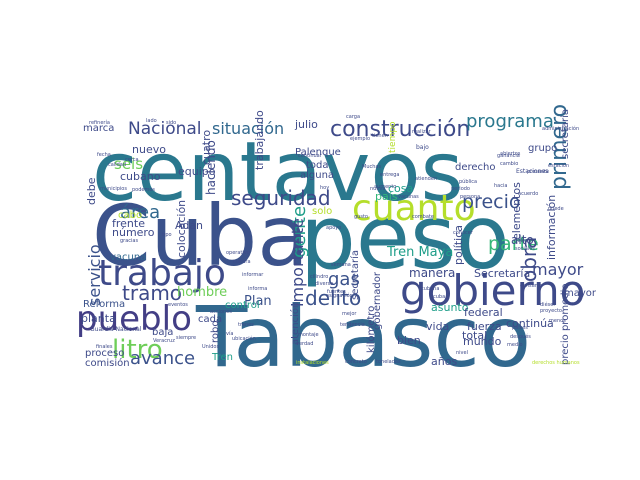 Image resolution: width=640 pixels, height=480 pixels. I want to click on cloud-word: abiertos, so click(510, 154).